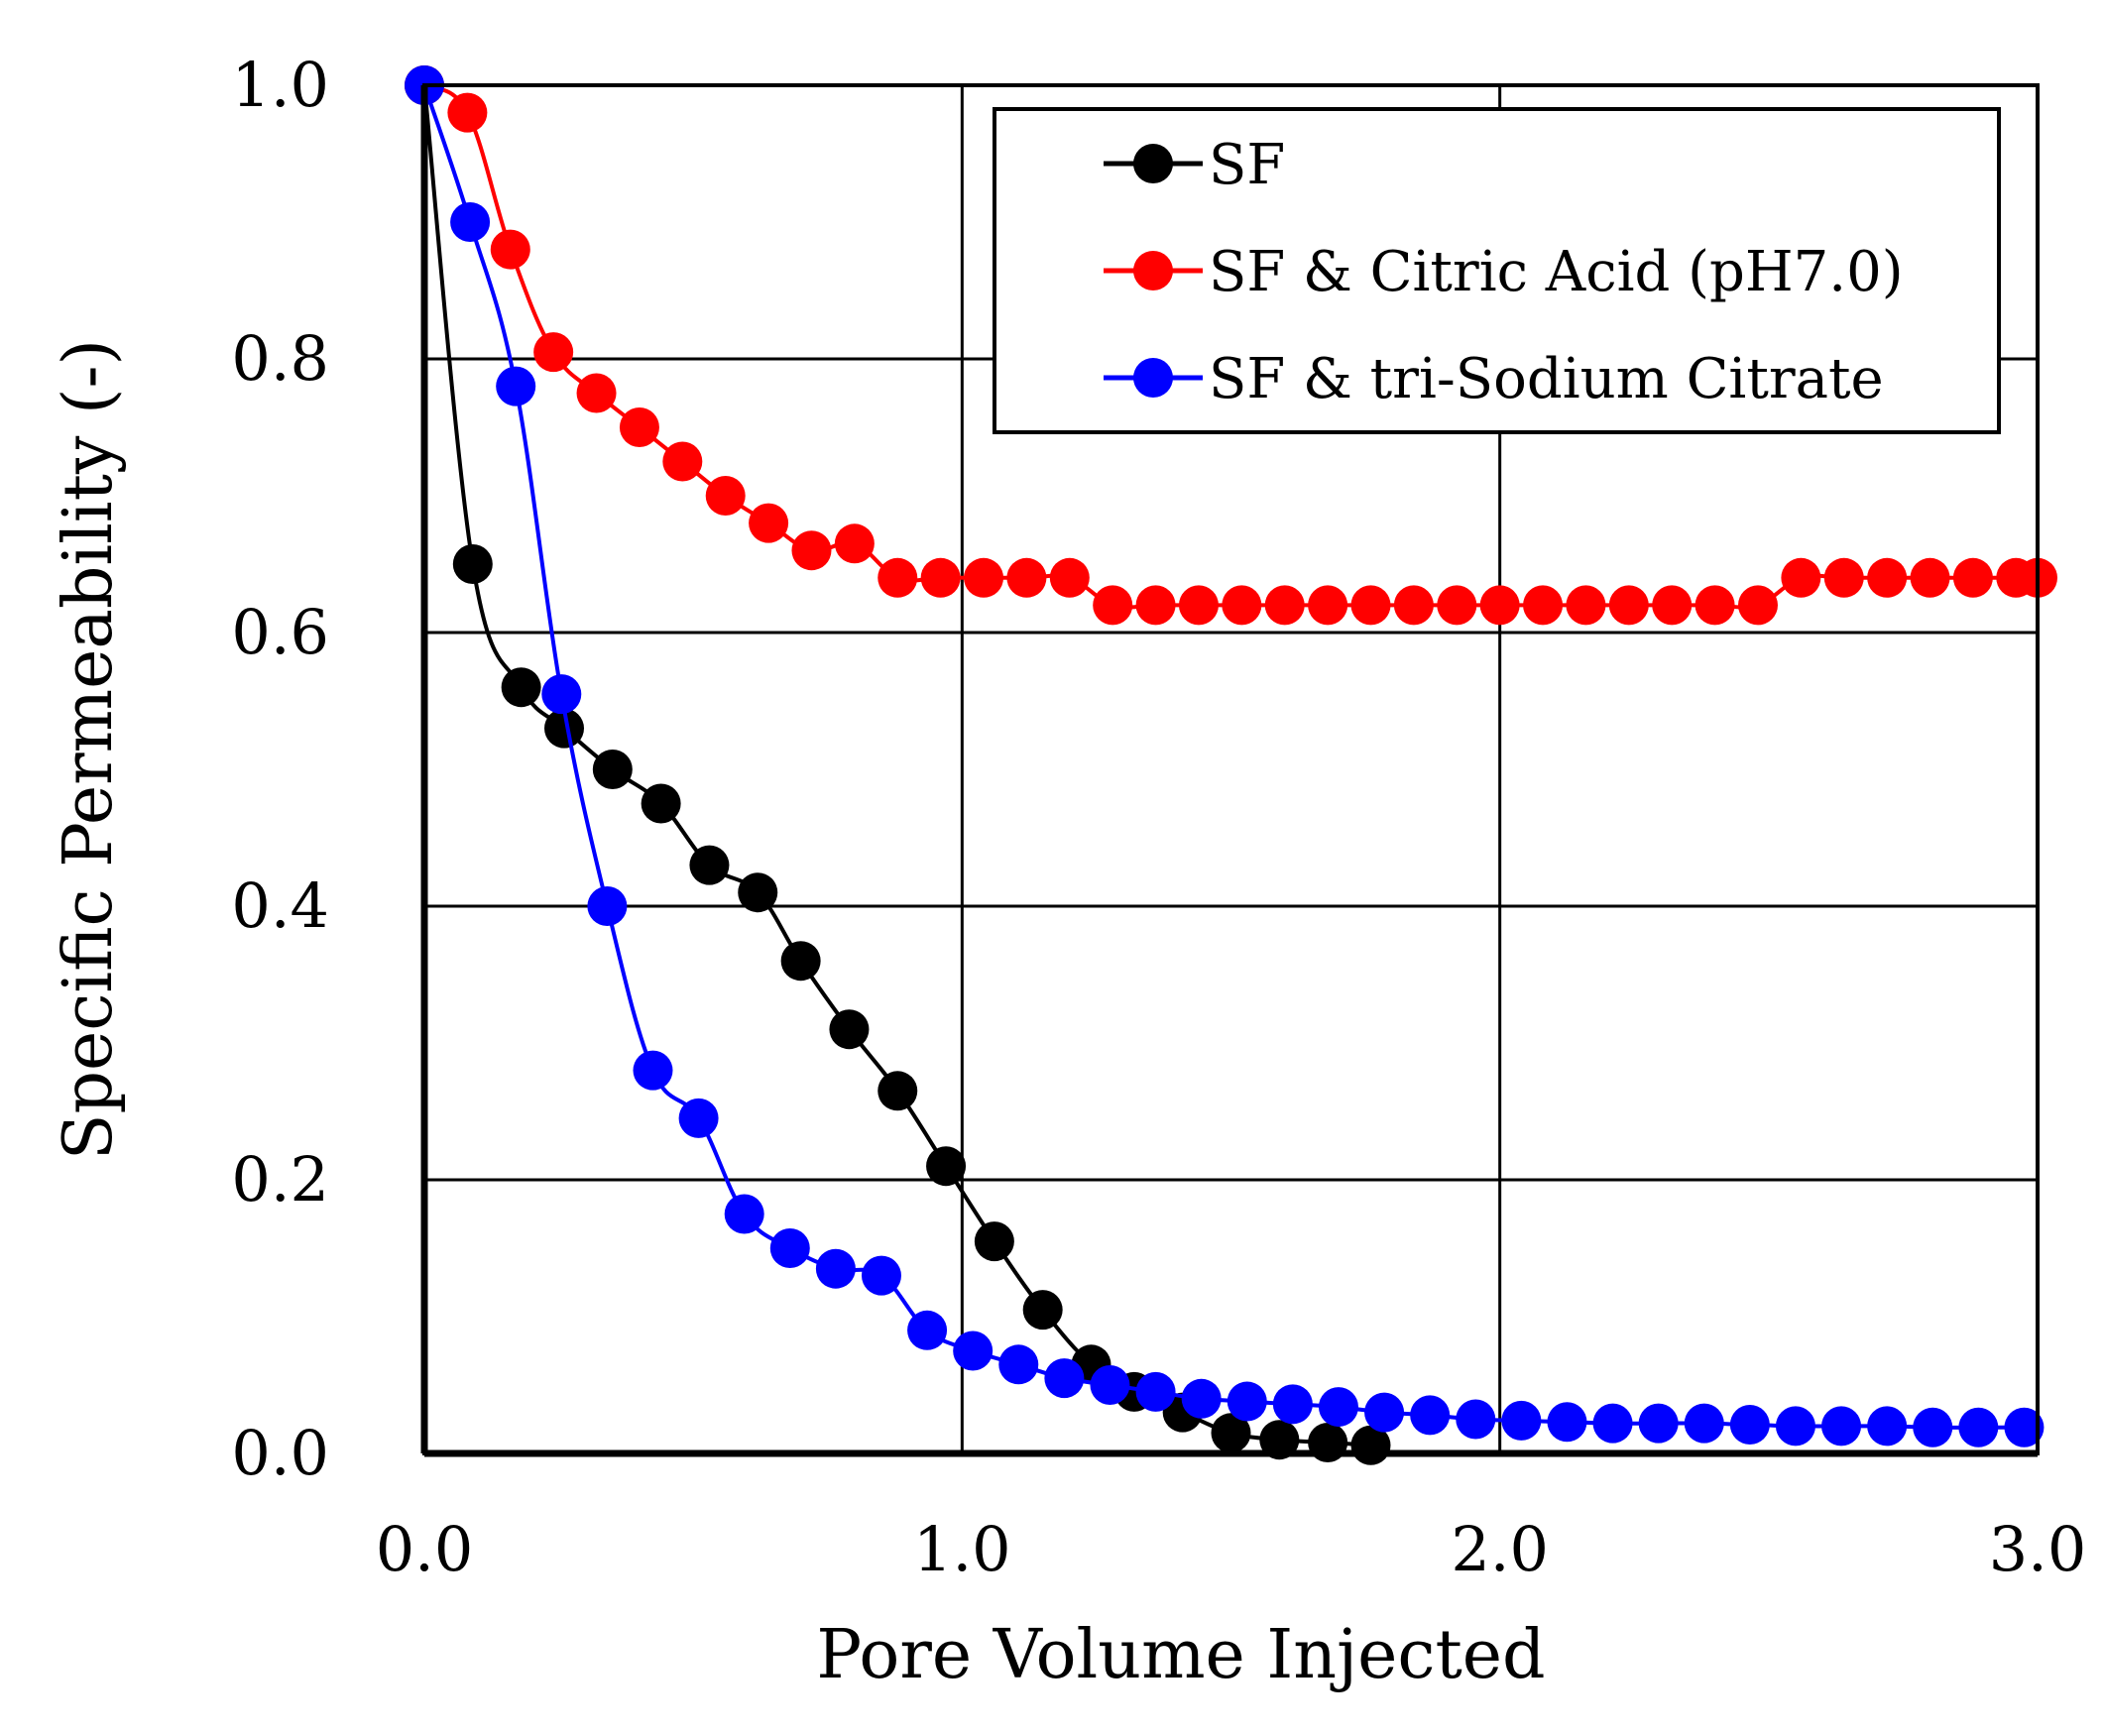 The image size is (2104, 1736). I want to click on x-axis-title: Pore Volume Injected, so click(1180, 1655).